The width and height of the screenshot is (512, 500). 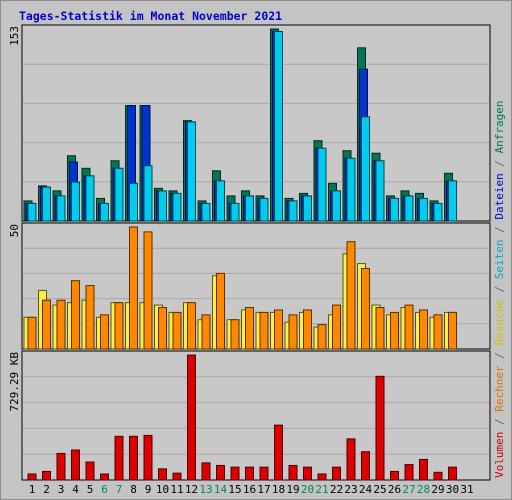 What do you see at coordinates (151, 16) in the screenshot?
I see `chart-title: Tages-Statistik im Monat November 2021` at bounding box center [151, 16].